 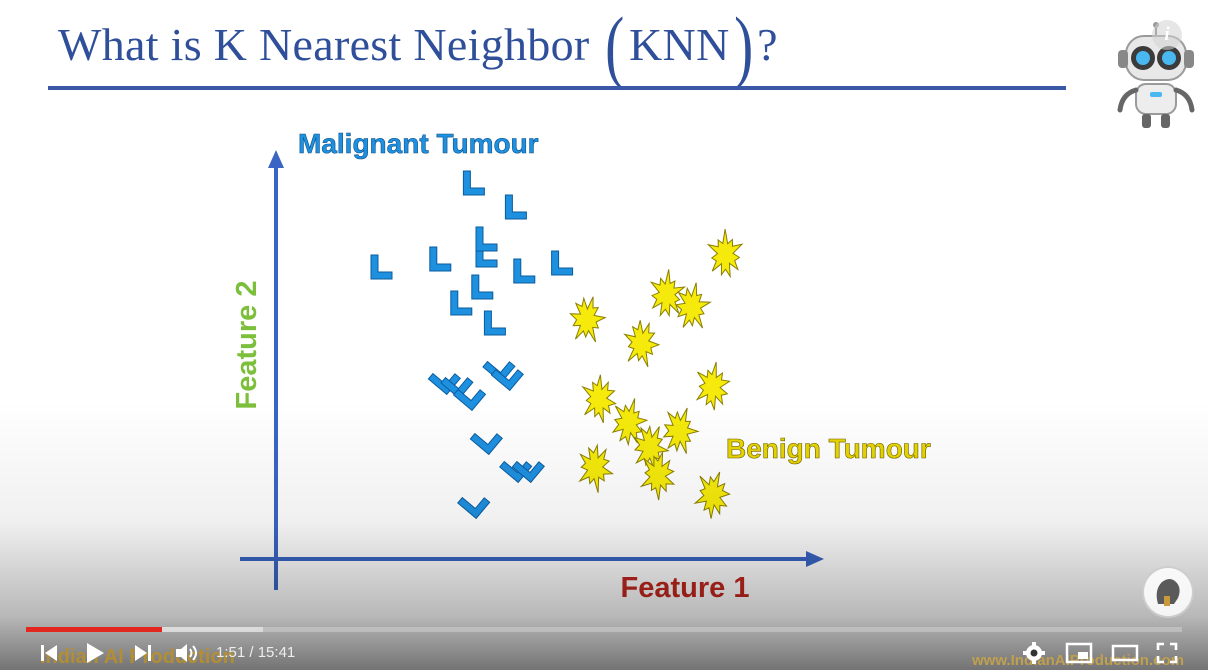 What do you see at coordinates (418, 143) in the screenshot?
I see `legend-malignant-tumour: Malignant Tumour` at bounding box center [418, 143].